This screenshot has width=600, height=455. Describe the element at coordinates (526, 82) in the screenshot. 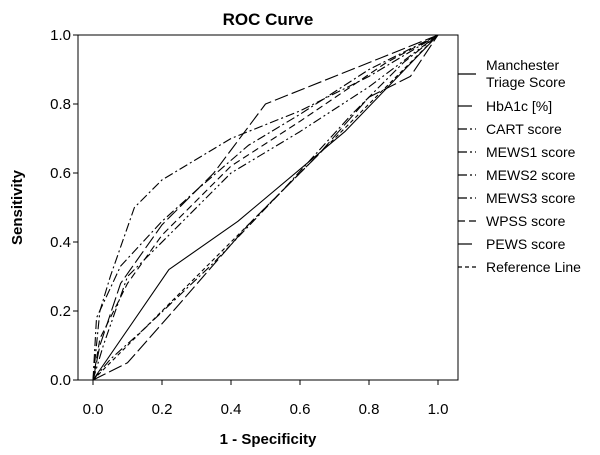

I see `legend-label: Triage Score` at that location.